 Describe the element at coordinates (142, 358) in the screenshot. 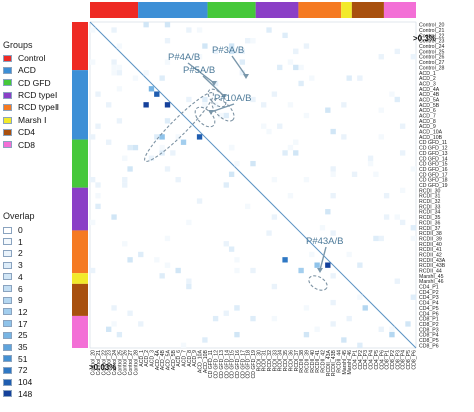

I see `x-tick-label: ACD_1` at that location.